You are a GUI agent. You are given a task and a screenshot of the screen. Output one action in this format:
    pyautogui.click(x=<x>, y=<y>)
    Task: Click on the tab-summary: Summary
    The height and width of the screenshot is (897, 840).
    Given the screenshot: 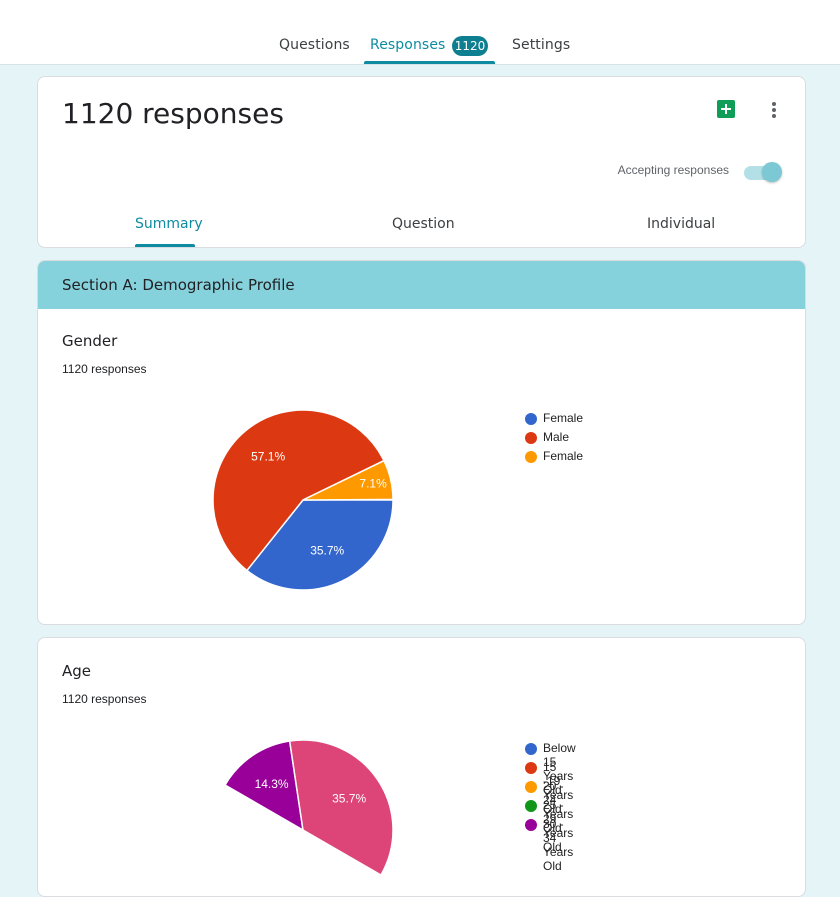 What is the action you would take?
    pyautogui.click(x=169, y=224)
    